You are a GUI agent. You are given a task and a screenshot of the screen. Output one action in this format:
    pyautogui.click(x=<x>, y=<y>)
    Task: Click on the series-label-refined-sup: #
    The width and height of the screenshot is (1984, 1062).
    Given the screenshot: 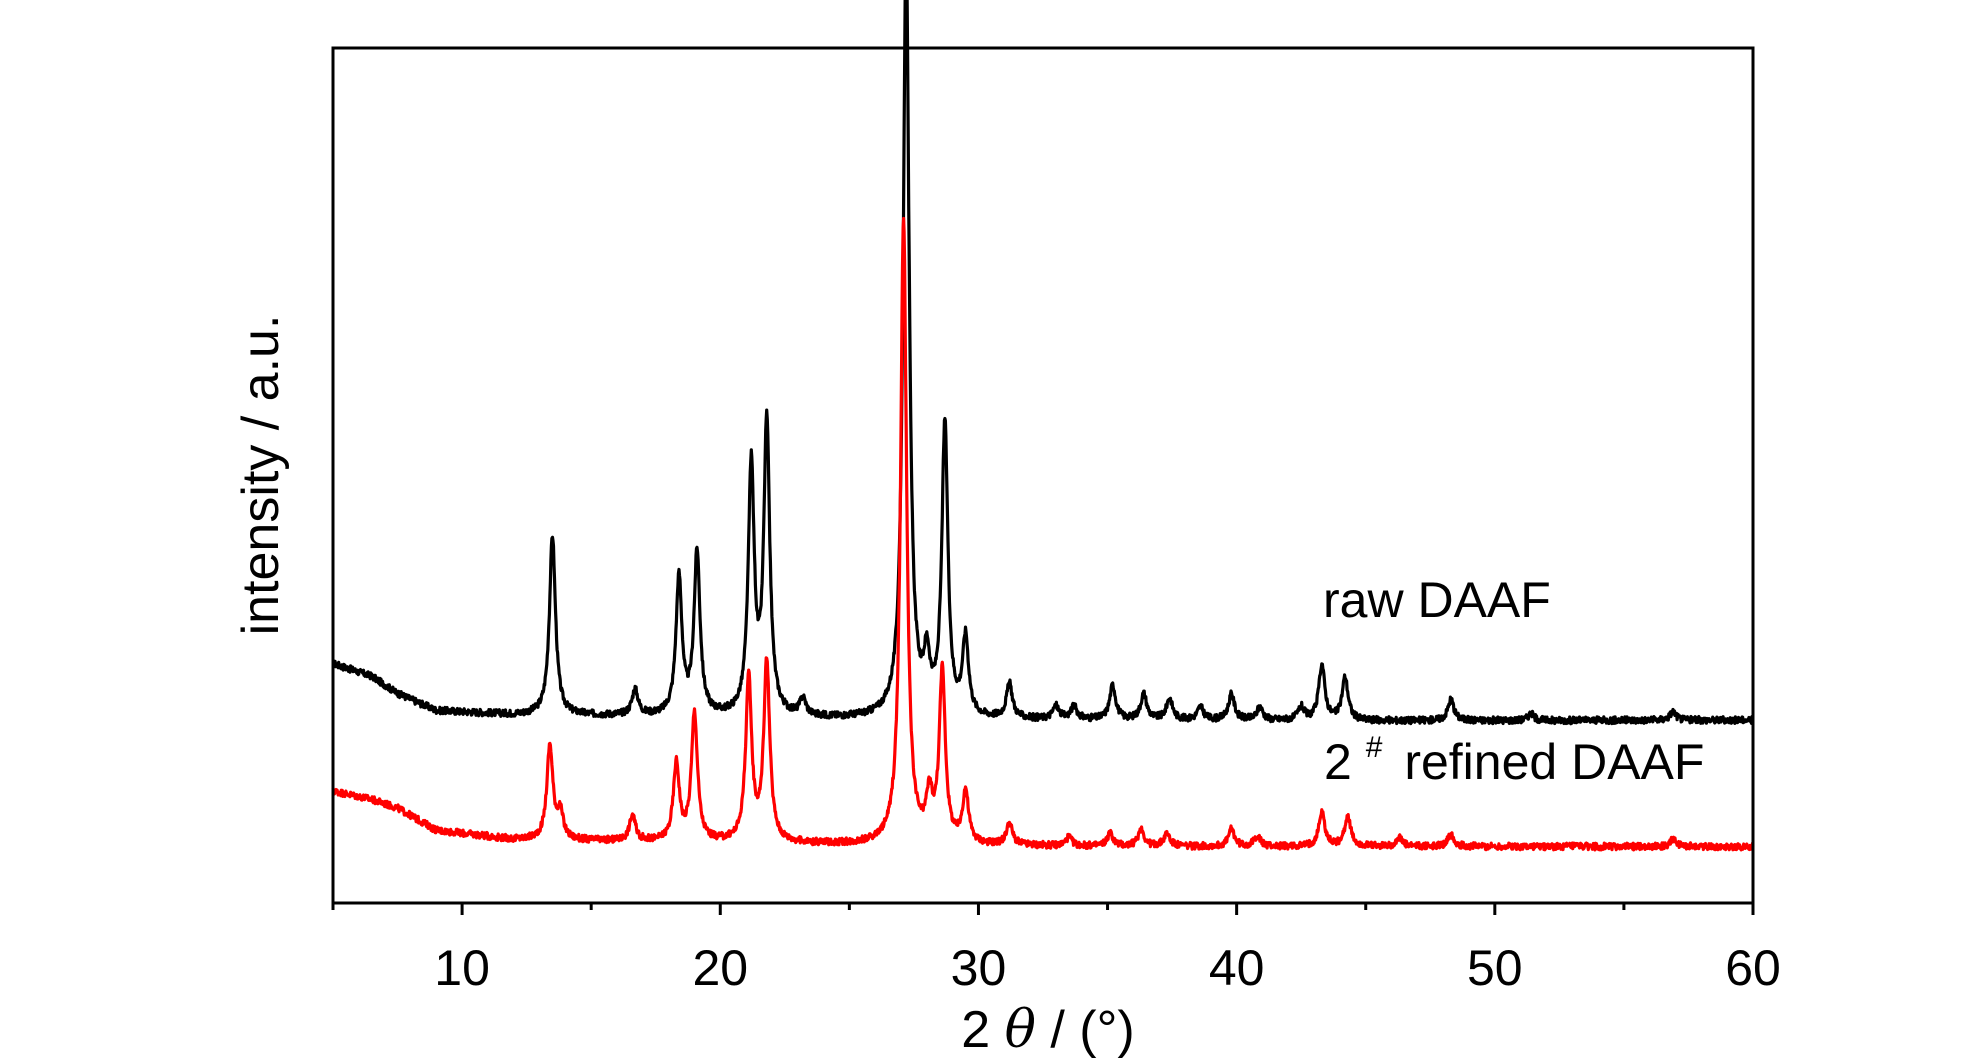 What is the action you would take?
    pyautogui.click(x=1374, y=747)
    